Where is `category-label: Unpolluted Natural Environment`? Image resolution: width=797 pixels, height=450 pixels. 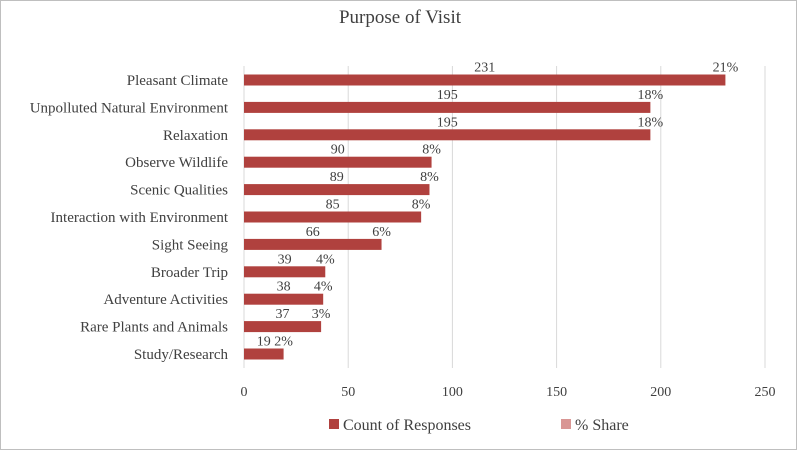 category-label: Unpolluted Natural Environment is located at coordinates (129, 108).